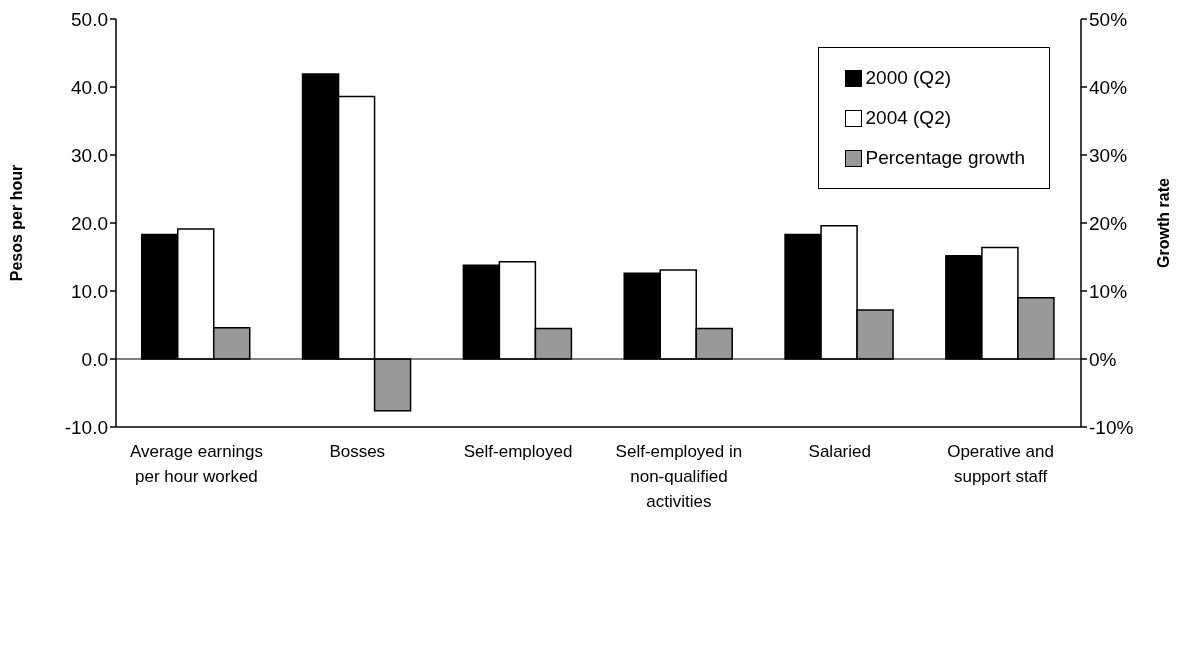 Image resolution: width=1190 pixels, height=669 pixels. What do you see at coordinates (1108, 155) in the screenshot?
I see `y2-tick-label: 30%` at bounding box center [1108, 155].